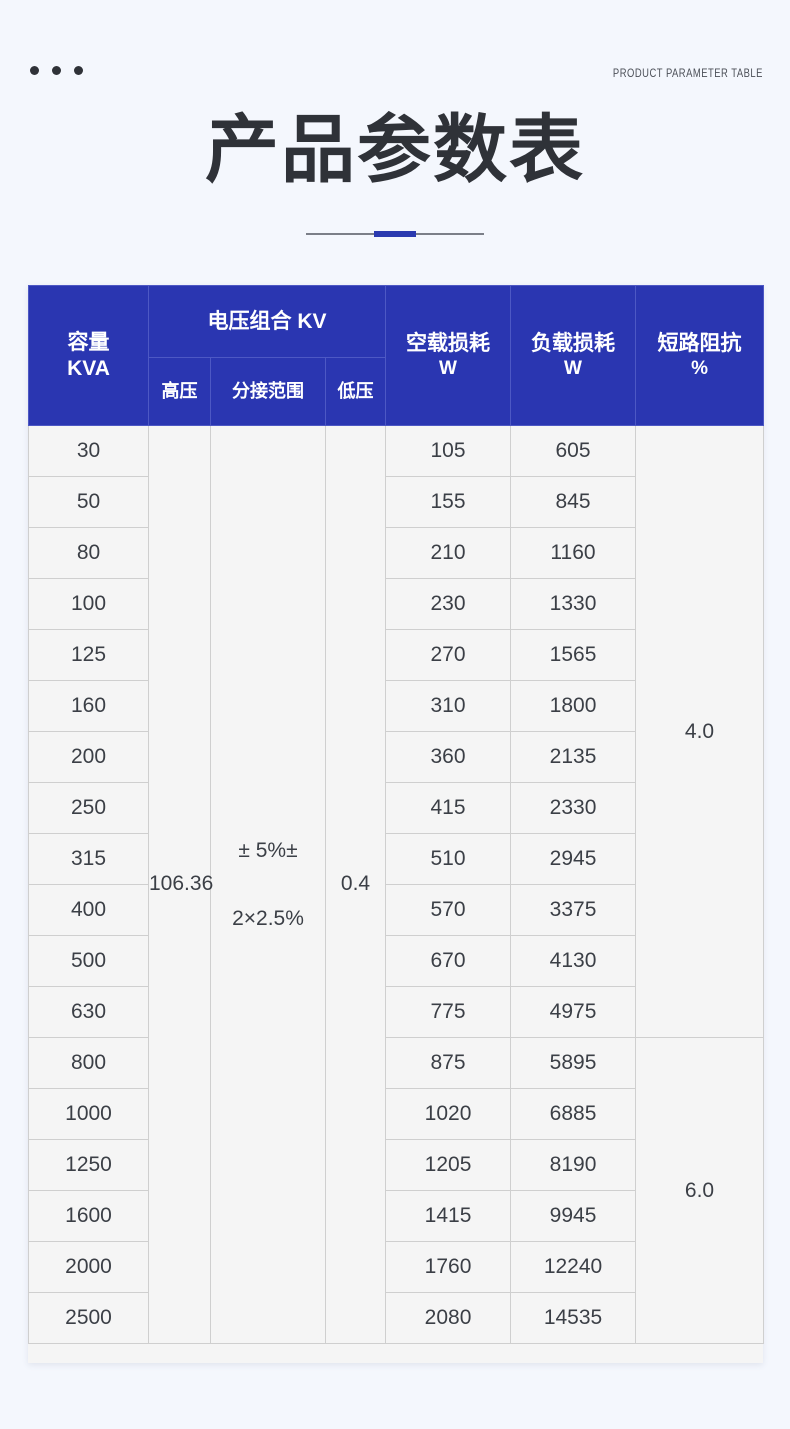 This screenshot has width=790, height=1429. What do you see at coordinates (448, 961) in the screenshot?
I see `cell-no-load-loss: 670` at bounding box center [448, 961].